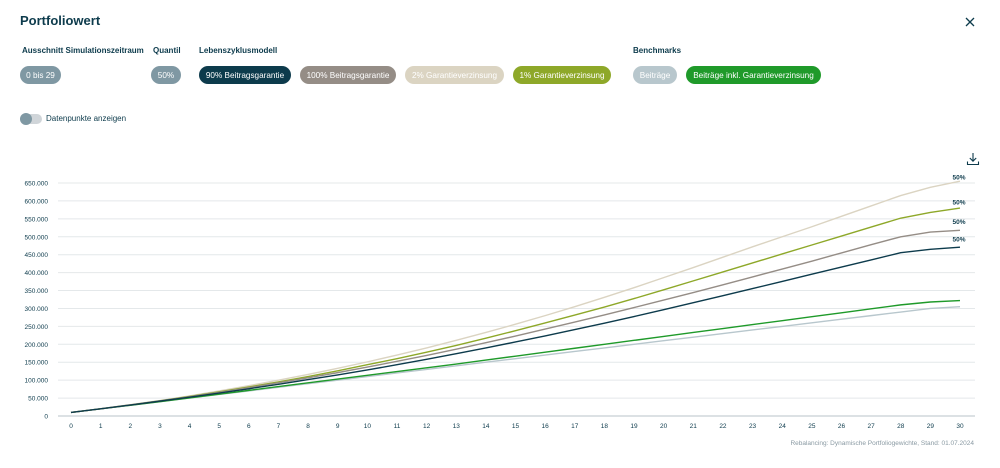  I want to click on x-tick-label: 8, so click(308, 426).